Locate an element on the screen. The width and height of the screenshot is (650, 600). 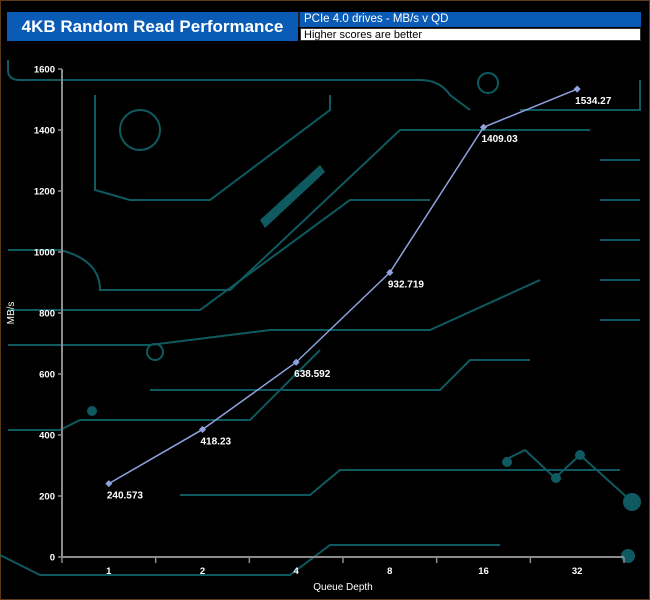
y-tick-label: 800 is located at coordinates (47, 314).